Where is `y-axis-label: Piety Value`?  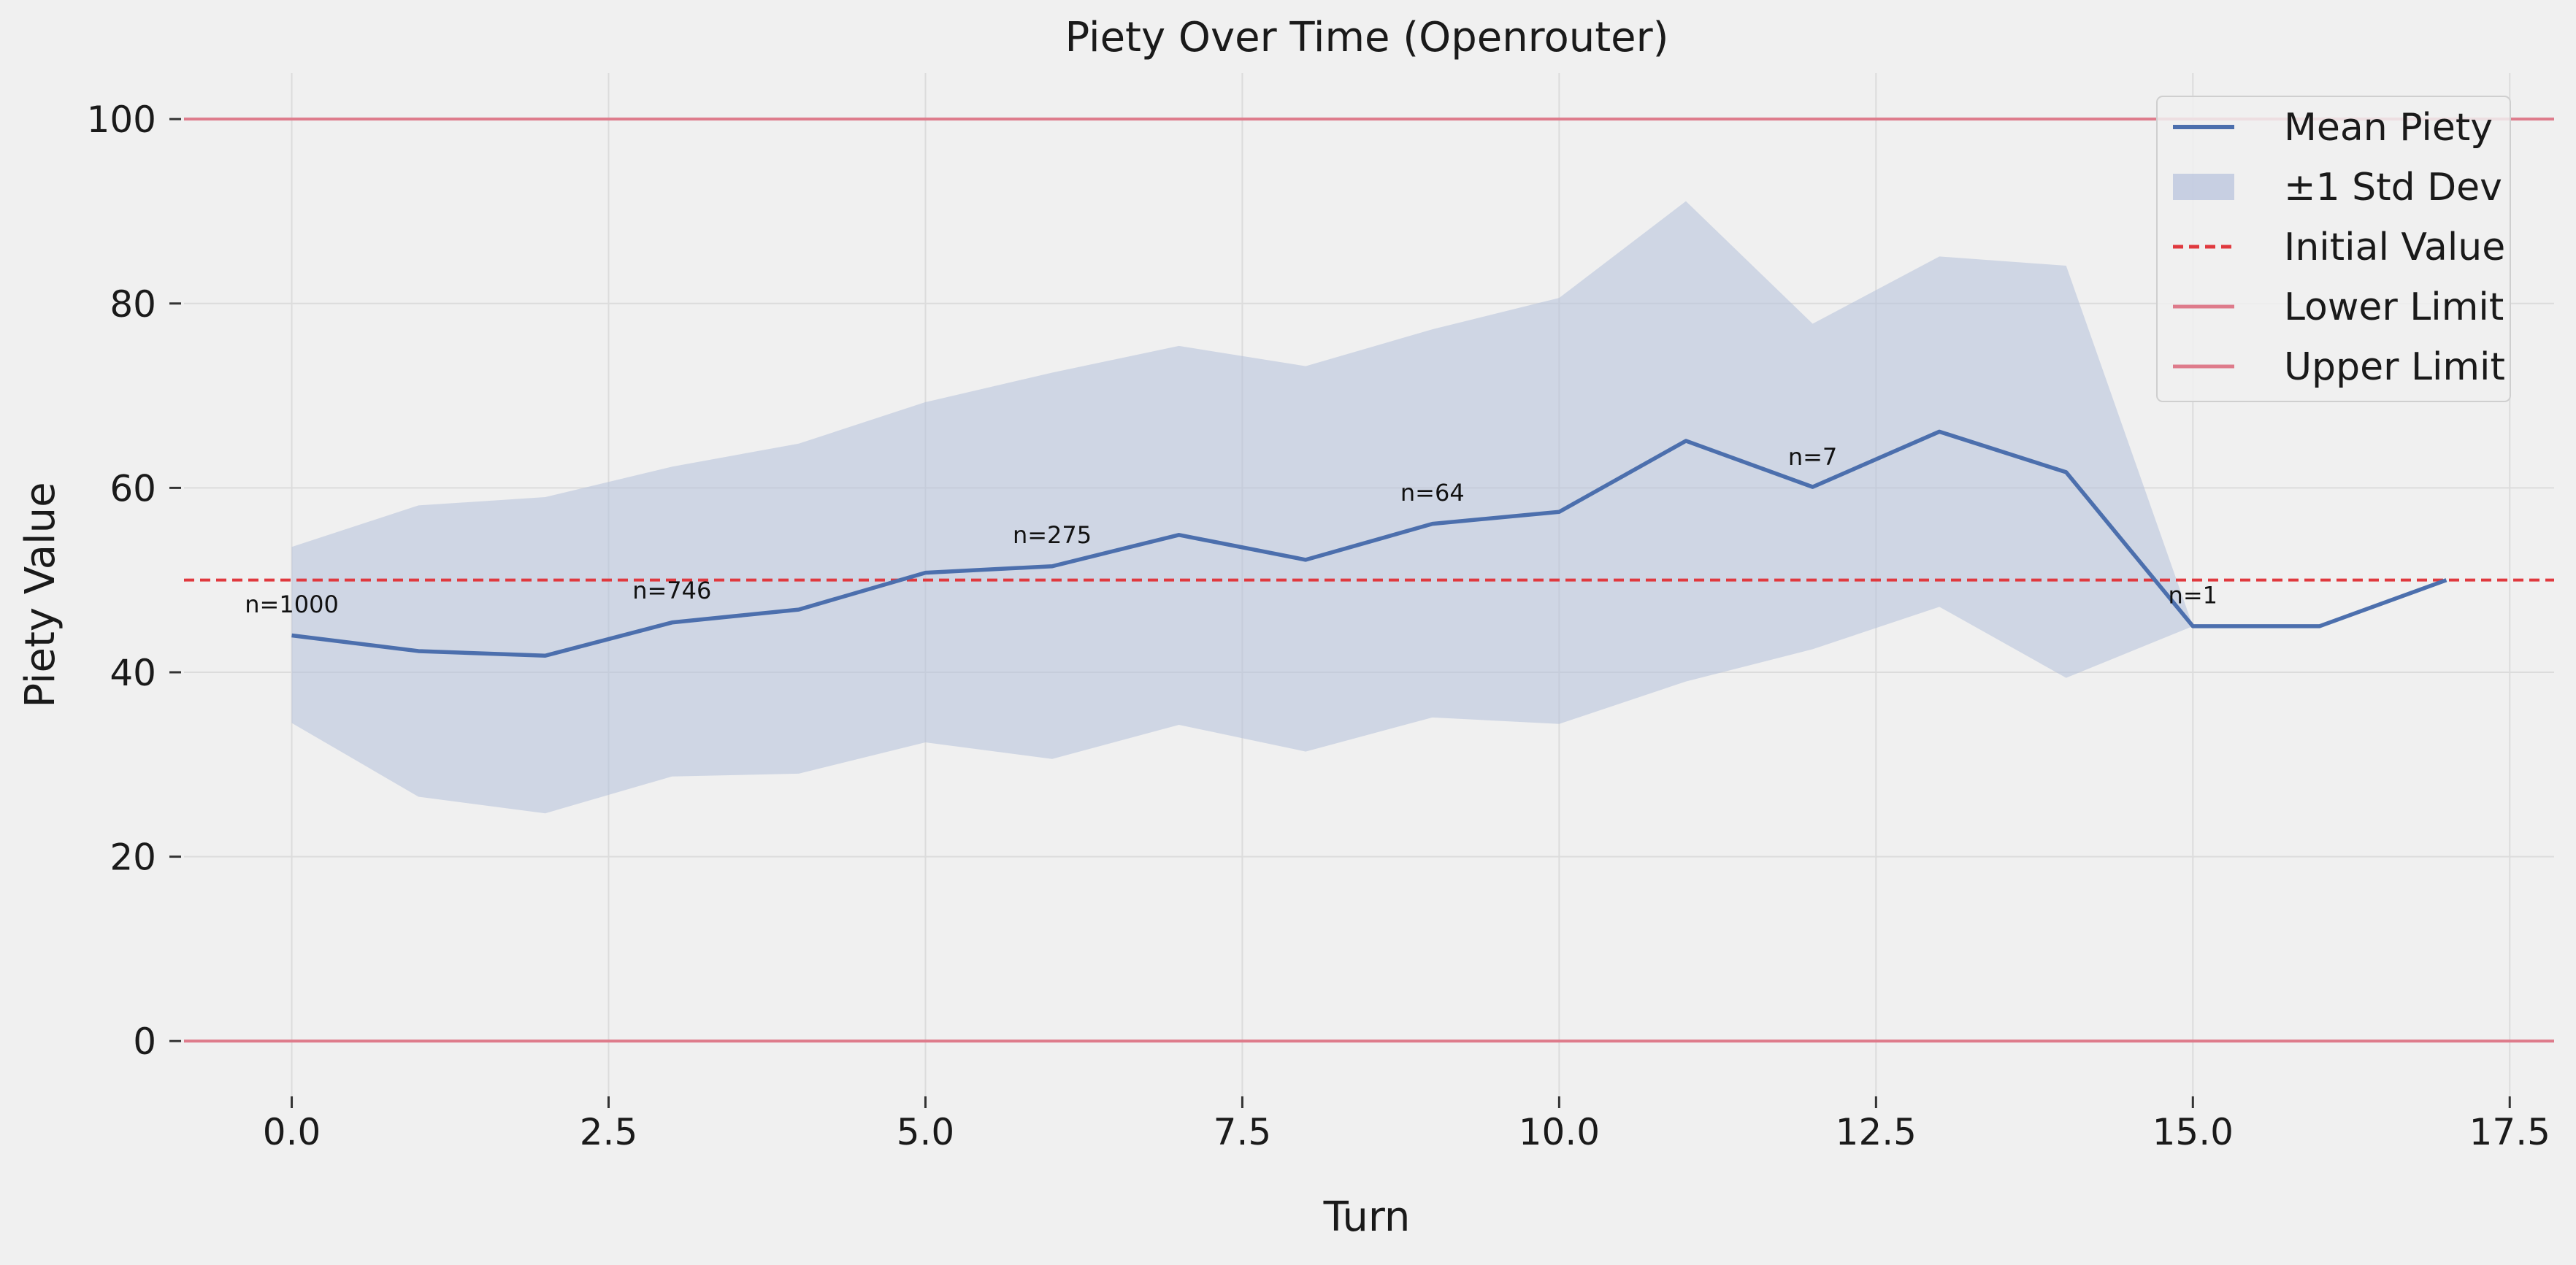 y-axis-label: Piety Value is located at coordinates (40, 594).